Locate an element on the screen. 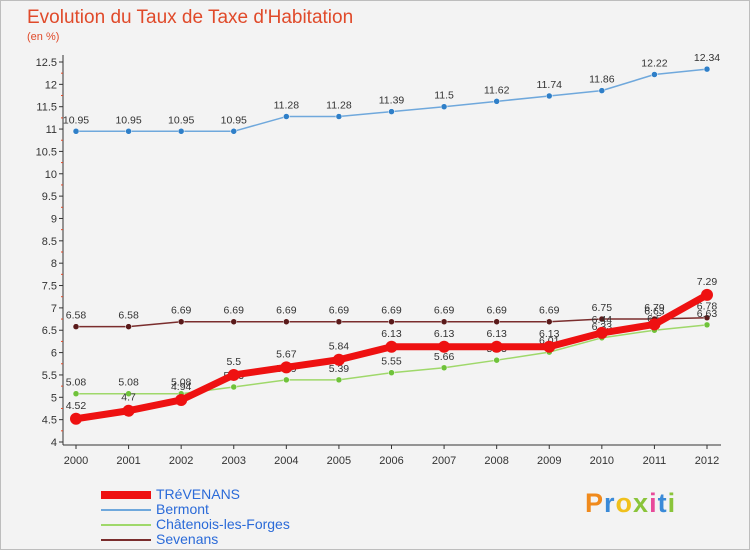  legend-label: Bermont is located at coordinates (182, 509).